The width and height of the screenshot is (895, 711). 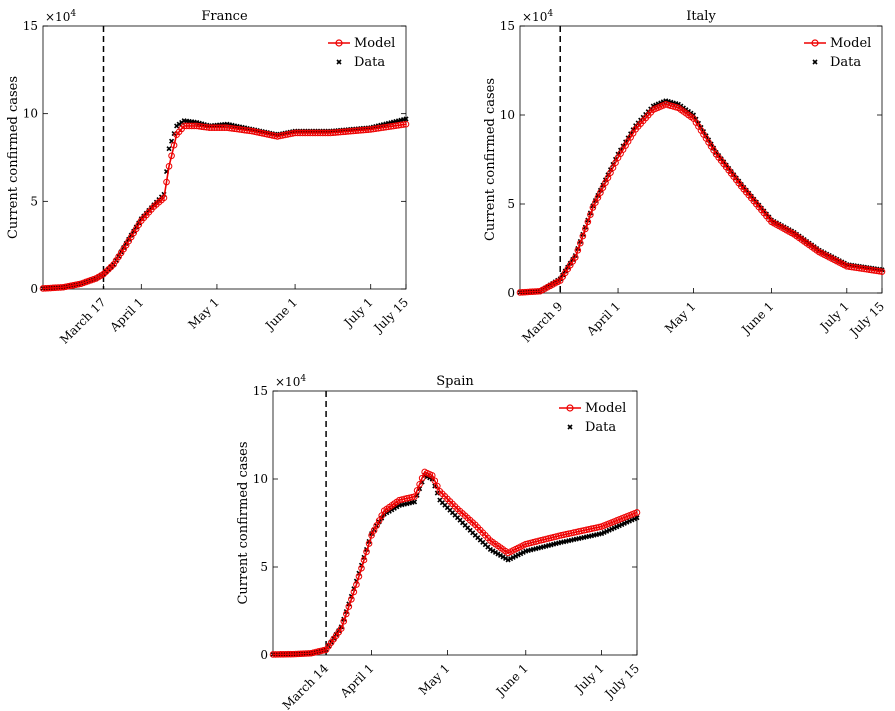 What do you see at coordinates (701, 16) in the screenshot?
I see `chart-title: Italy` at bounding box center [701, 16].